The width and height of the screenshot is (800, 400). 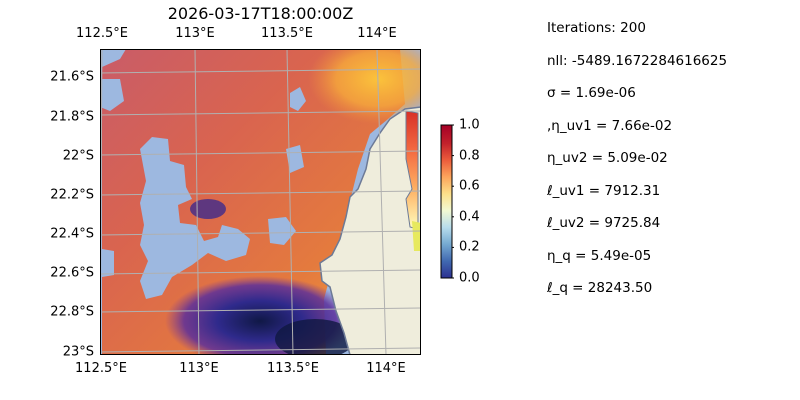 What do you see at coordinates (101, 368) in the screenshot?
I see `lon-tick-bottom-112-5: 112.5°E` at bounding box center [101, 368].